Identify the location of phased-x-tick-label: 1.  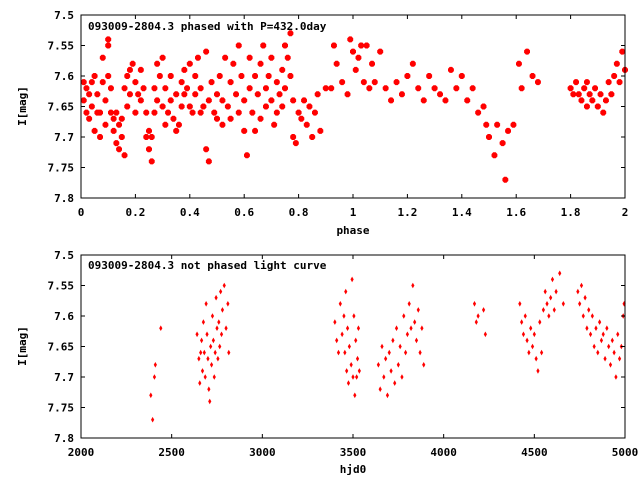
(353, 212).